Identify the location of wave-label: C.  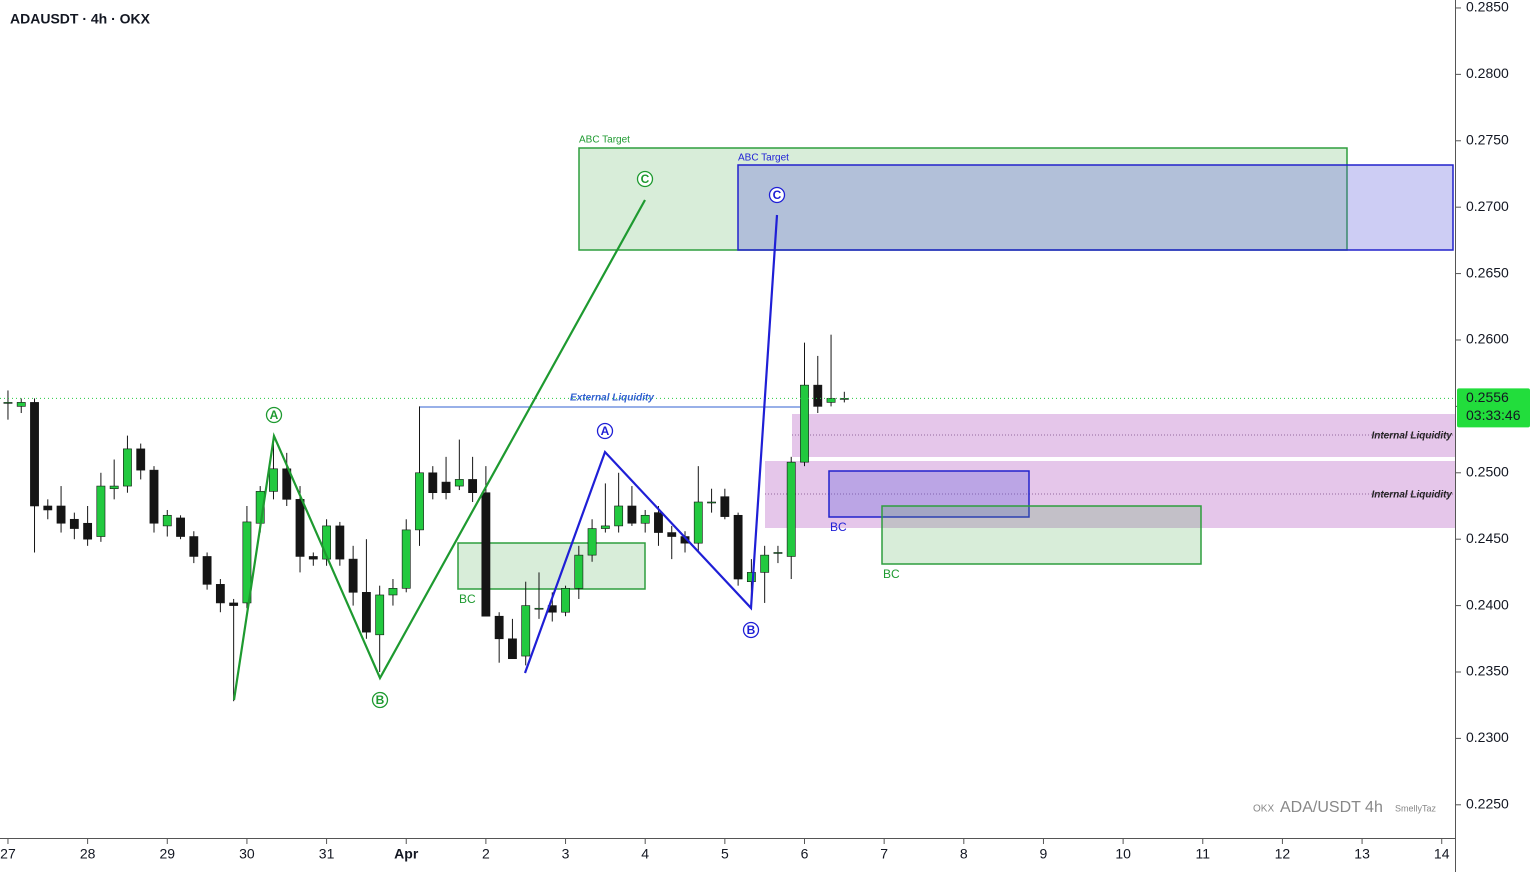
(645, 179).